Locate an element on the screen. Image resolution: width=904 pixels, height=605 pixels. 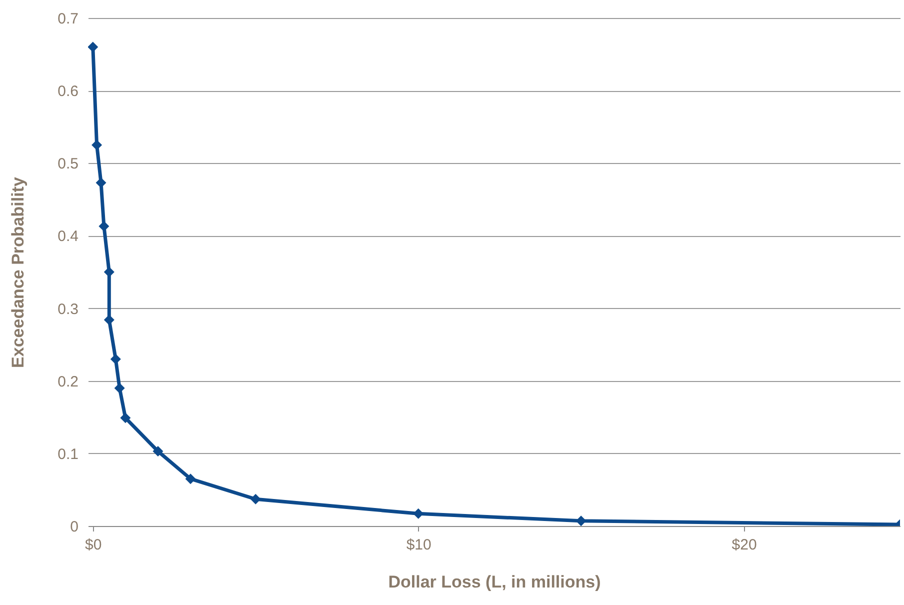
y-tick-label: 0 is located at coordinates (74, 527).